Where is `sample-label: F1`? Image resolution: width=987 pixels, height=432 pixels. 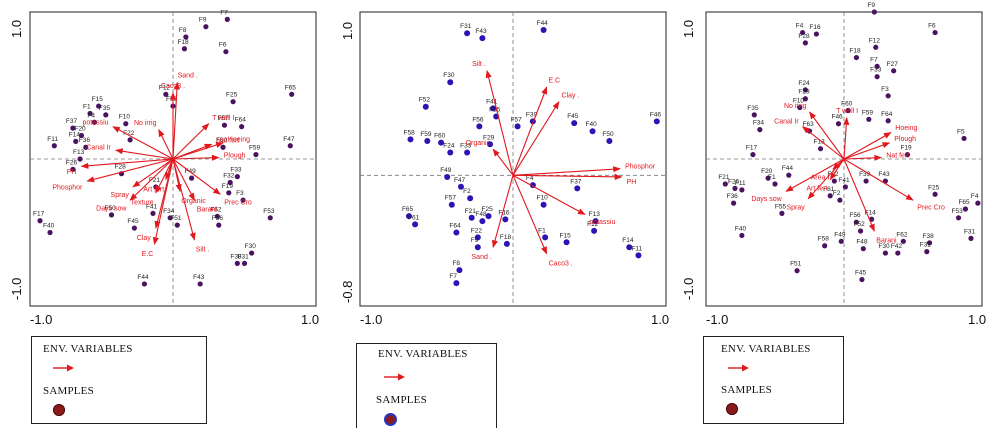
sample-label: F1 is located at coordinates (772, 177).